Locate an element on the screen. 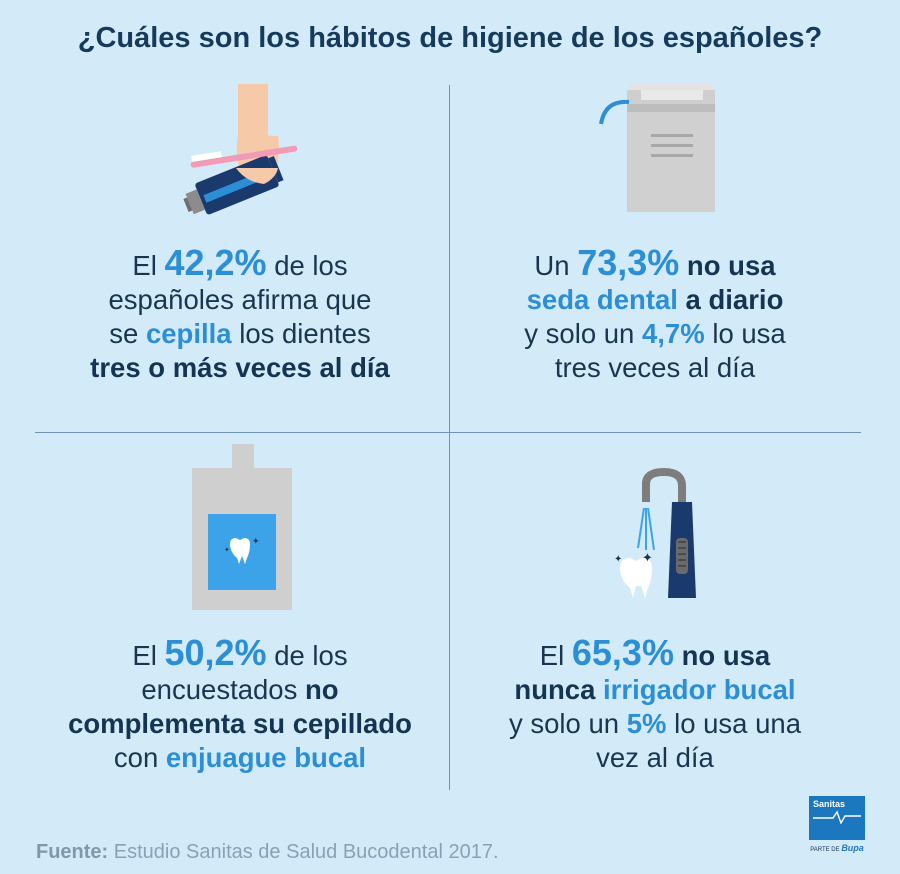 This screenshot has height=874, width=900. logo-box: Sanitas is located at coordinates (837, 818).